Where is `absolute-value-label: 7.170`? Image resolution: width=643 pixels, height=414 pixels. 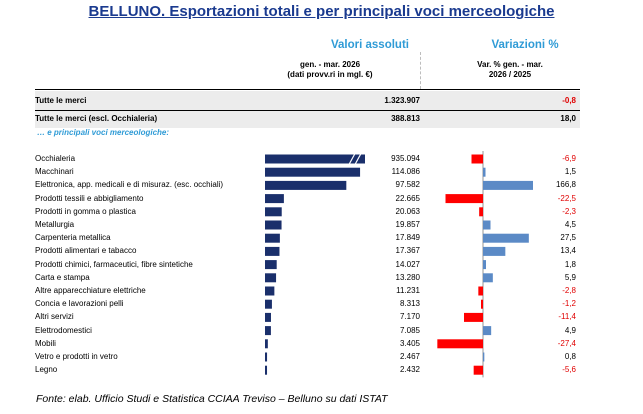
absolute-value-label: 7.170 is located at coordinates (409, 317).